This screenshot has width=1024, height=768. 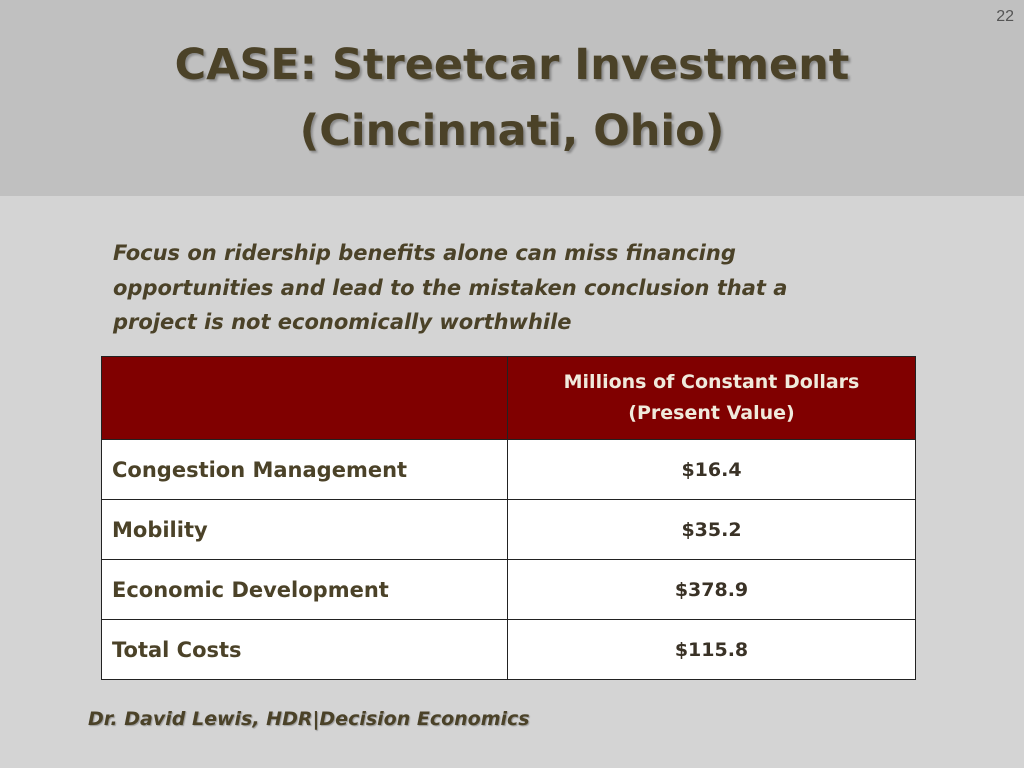 What do you see at coordinates (711, 469) in the screenshot?
I see `row-value: $16.4` at bounding box center [711, 469].